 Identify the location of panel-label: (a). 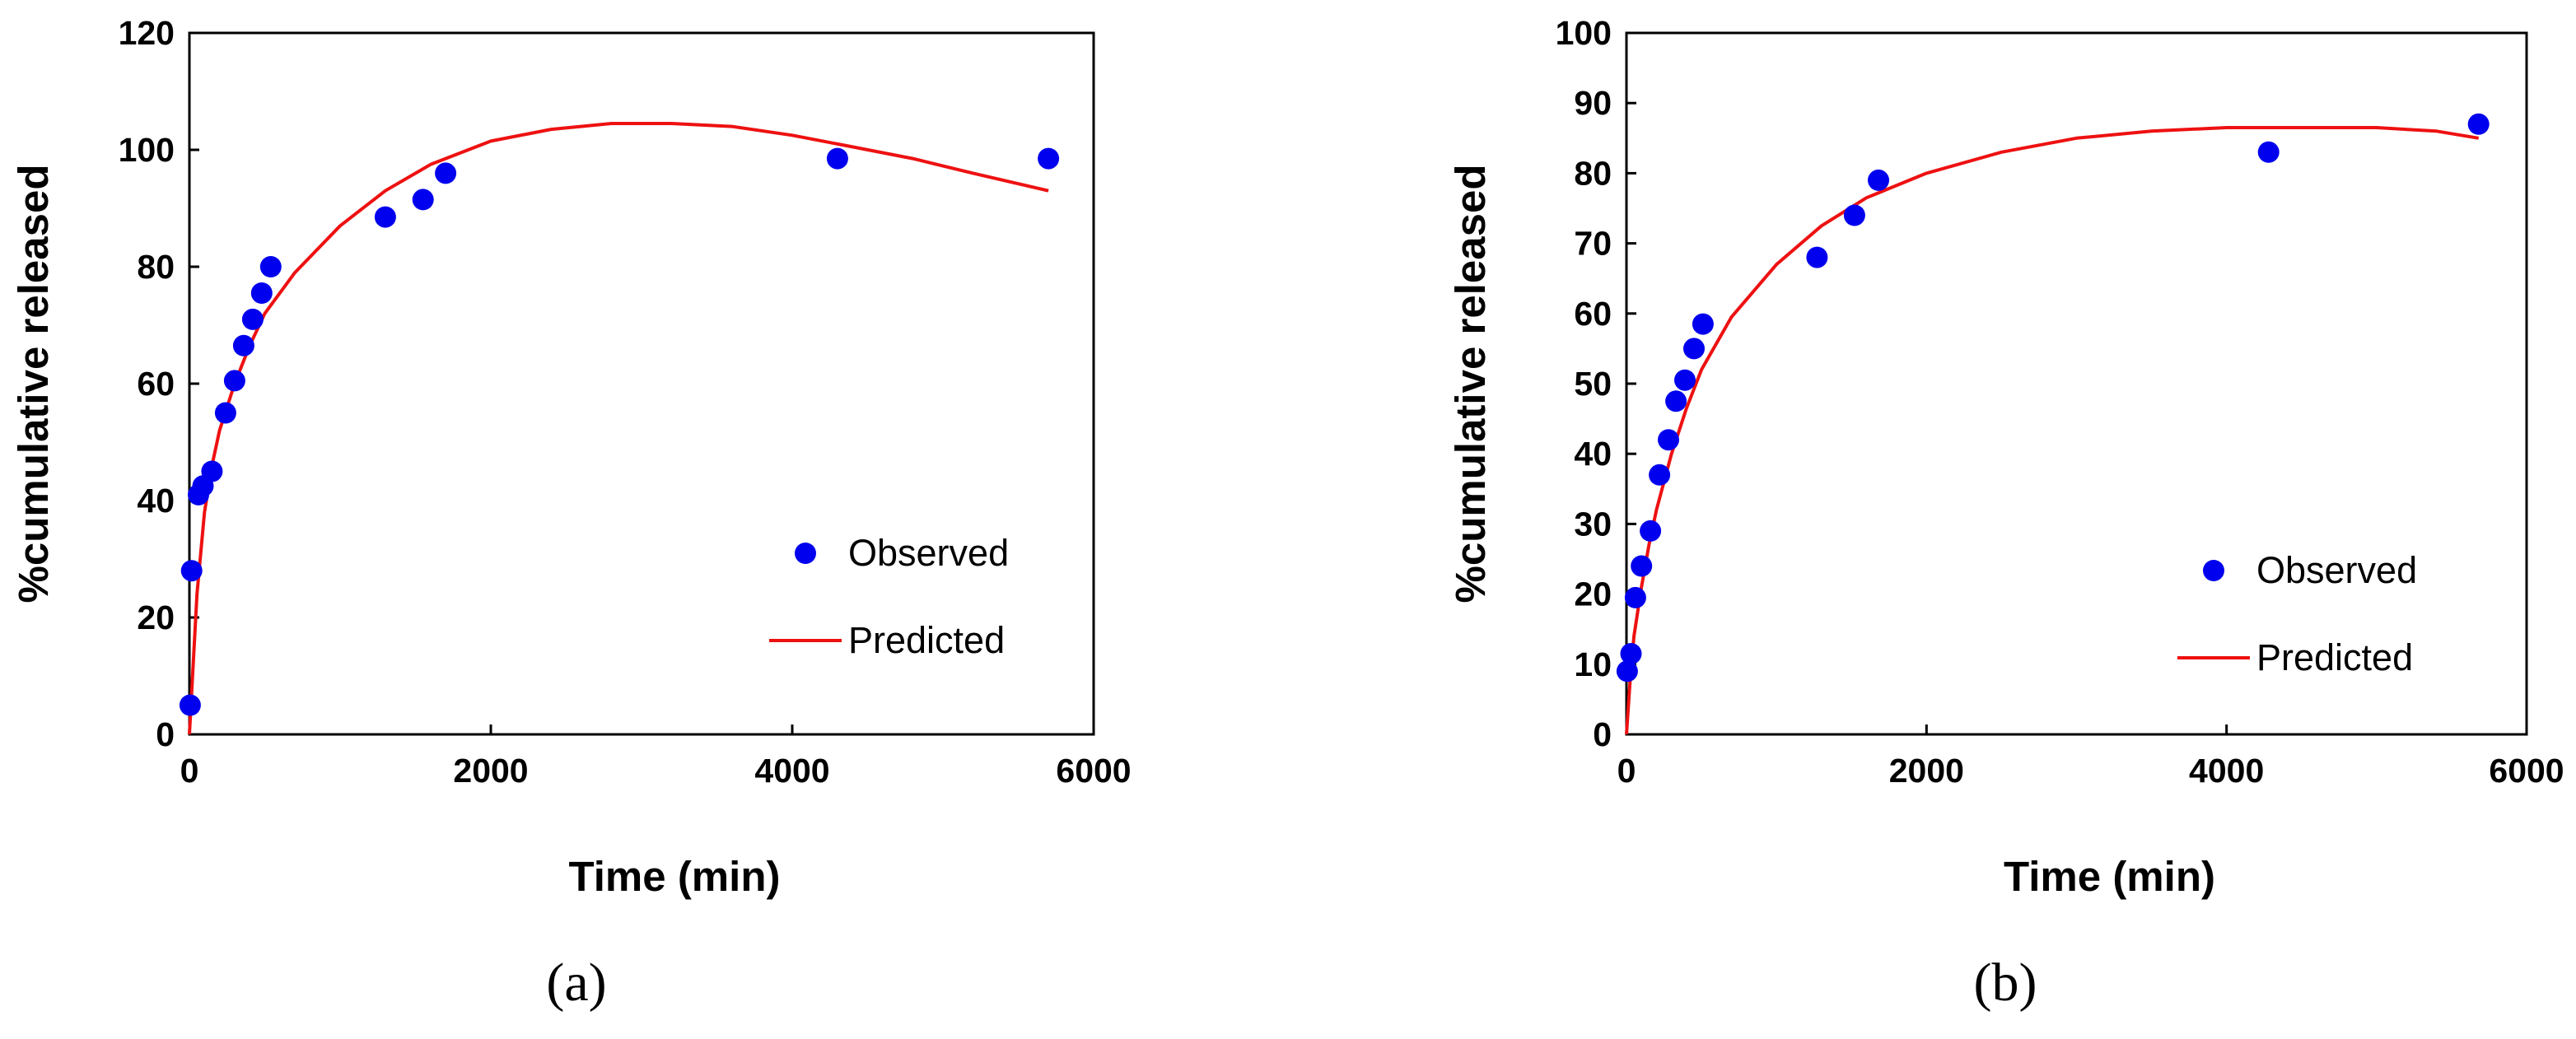
(576, 983).